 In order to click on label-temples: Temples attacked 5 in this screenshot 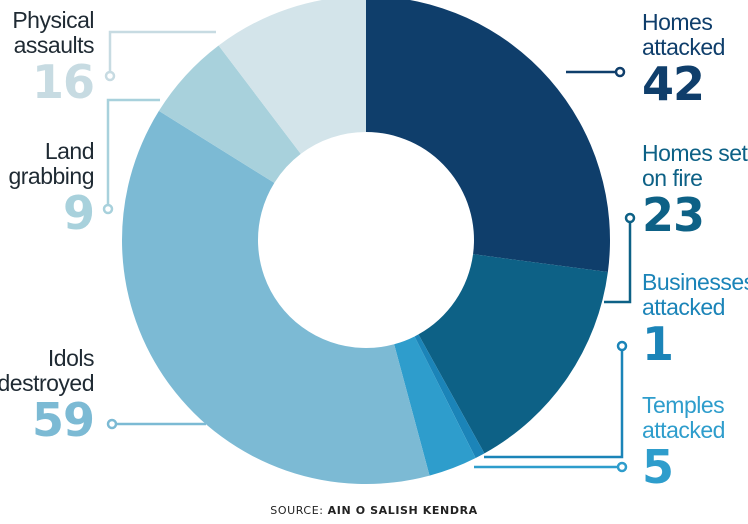, I will do `click(683, 443)`.